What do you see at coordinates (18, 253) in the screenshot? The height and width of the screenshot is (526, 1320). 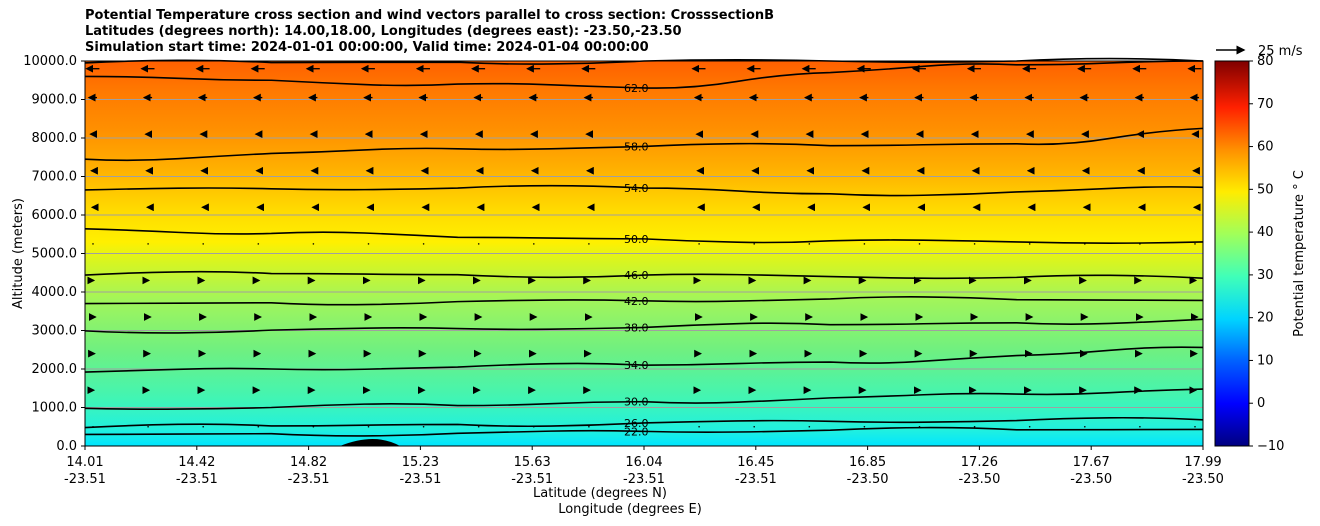 I see `y-axis-label: Altitude (meters)` at bounding box center [18, 253].